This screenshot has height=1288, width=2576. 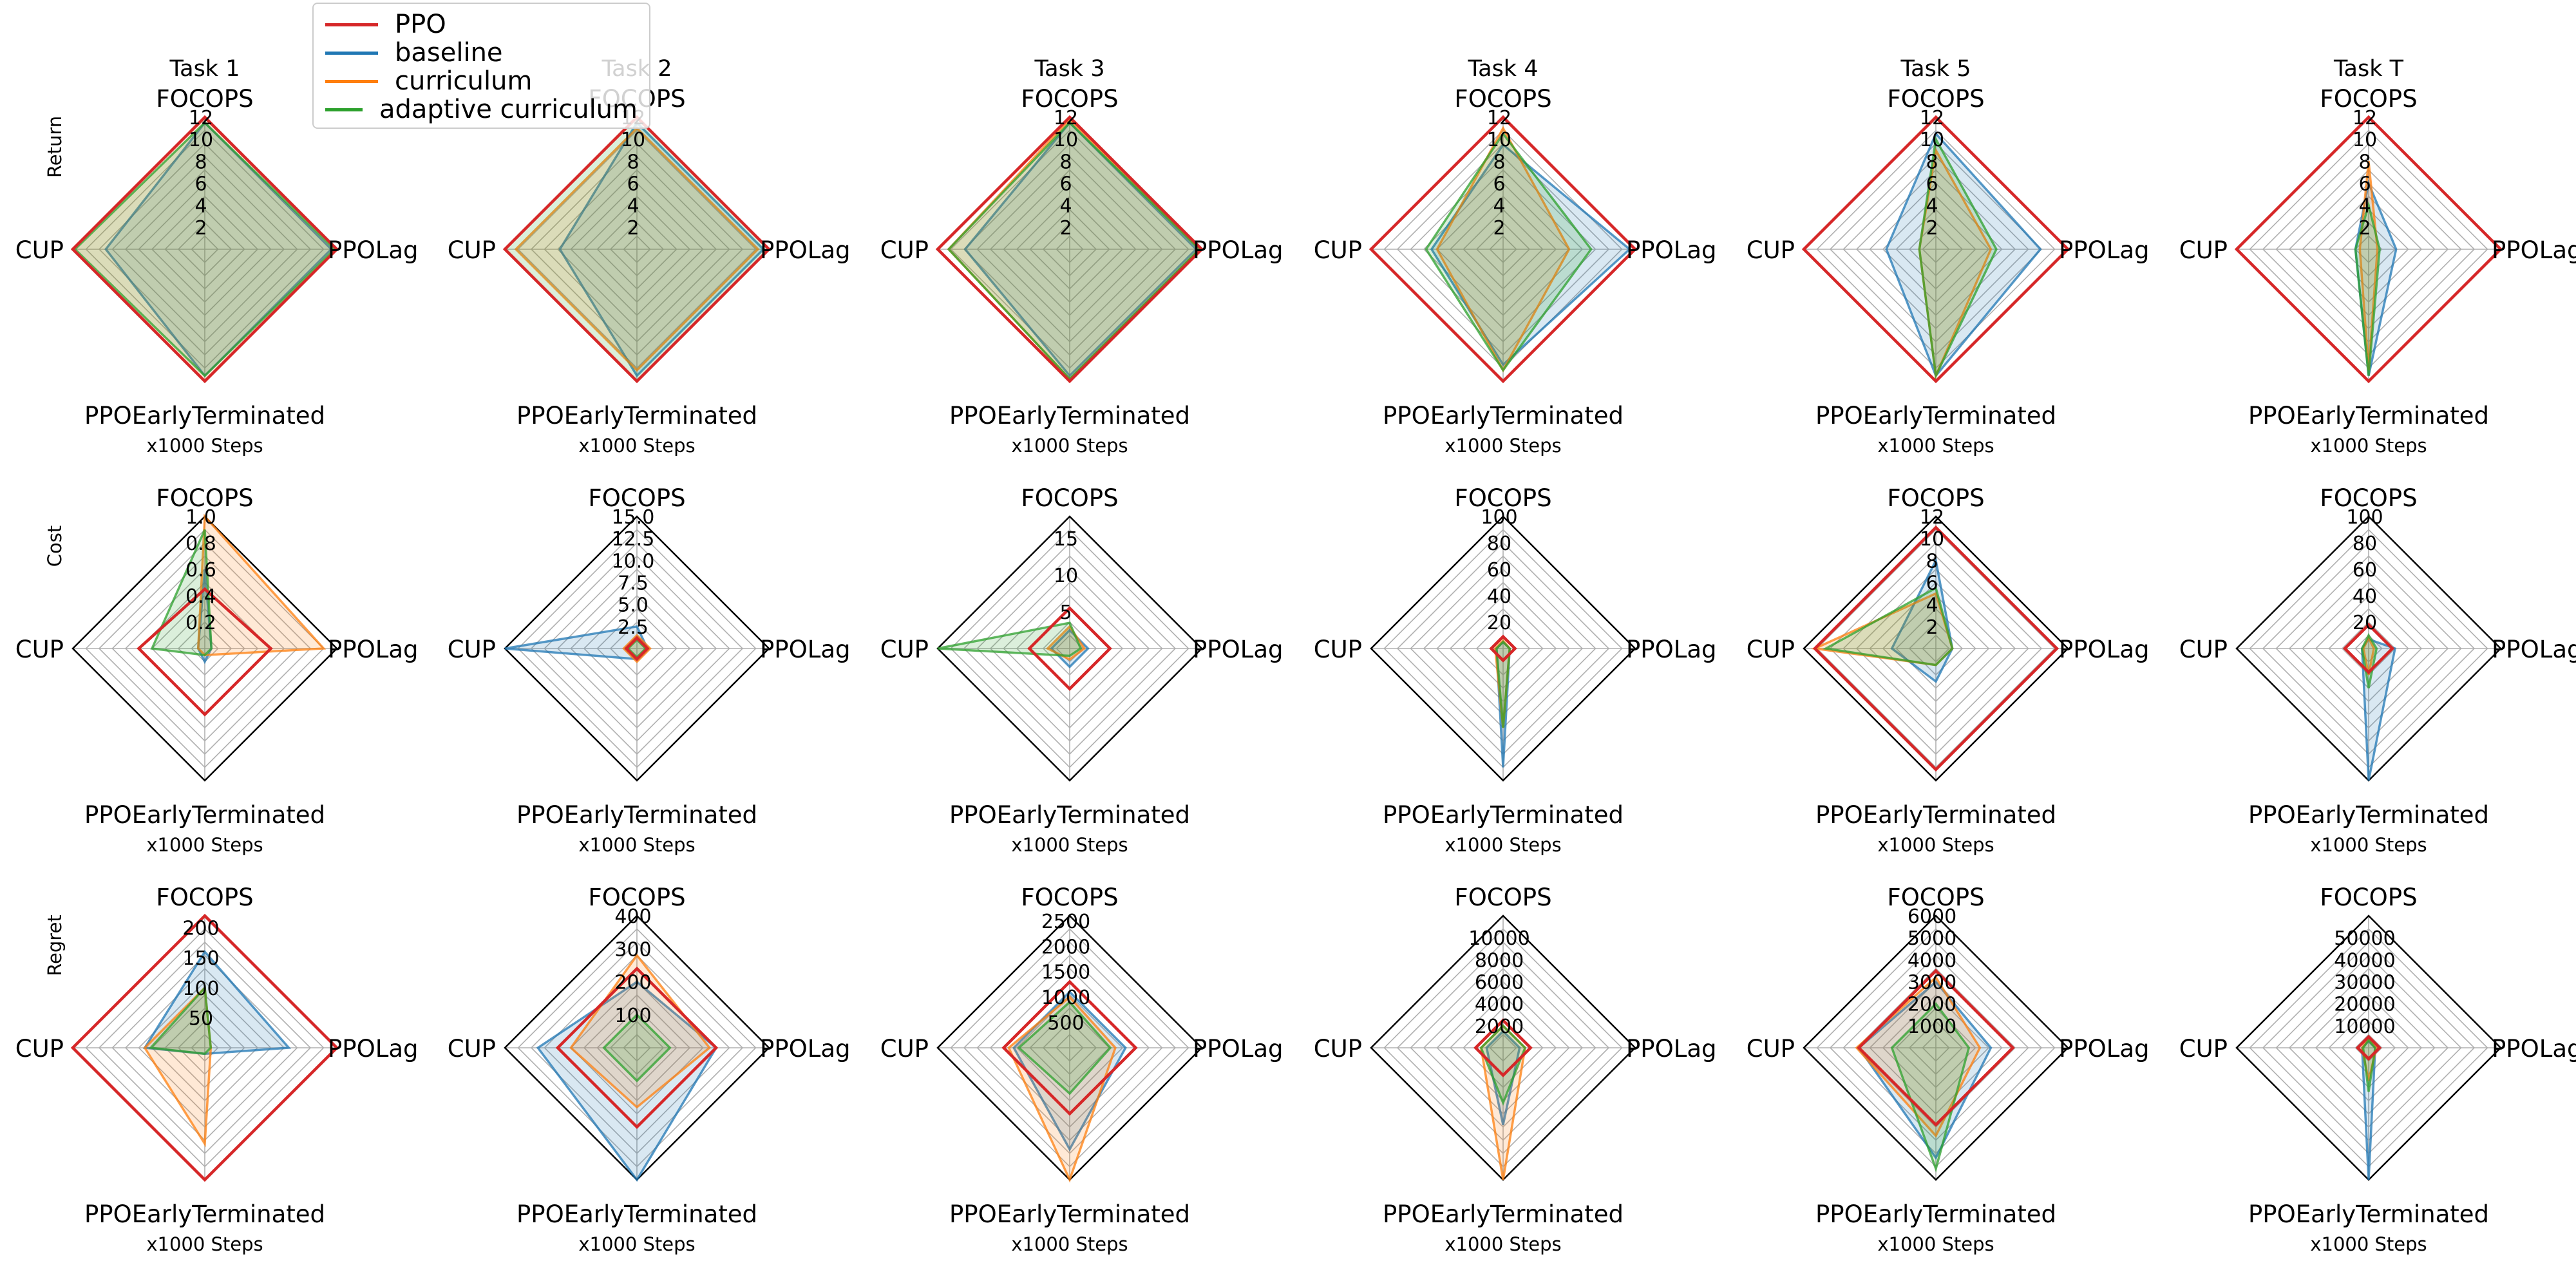 What do you see at coordinates (1932, 916) in the screenshot?
I see `radial-tick-label: 6000` at bounding box center [1932, 916].